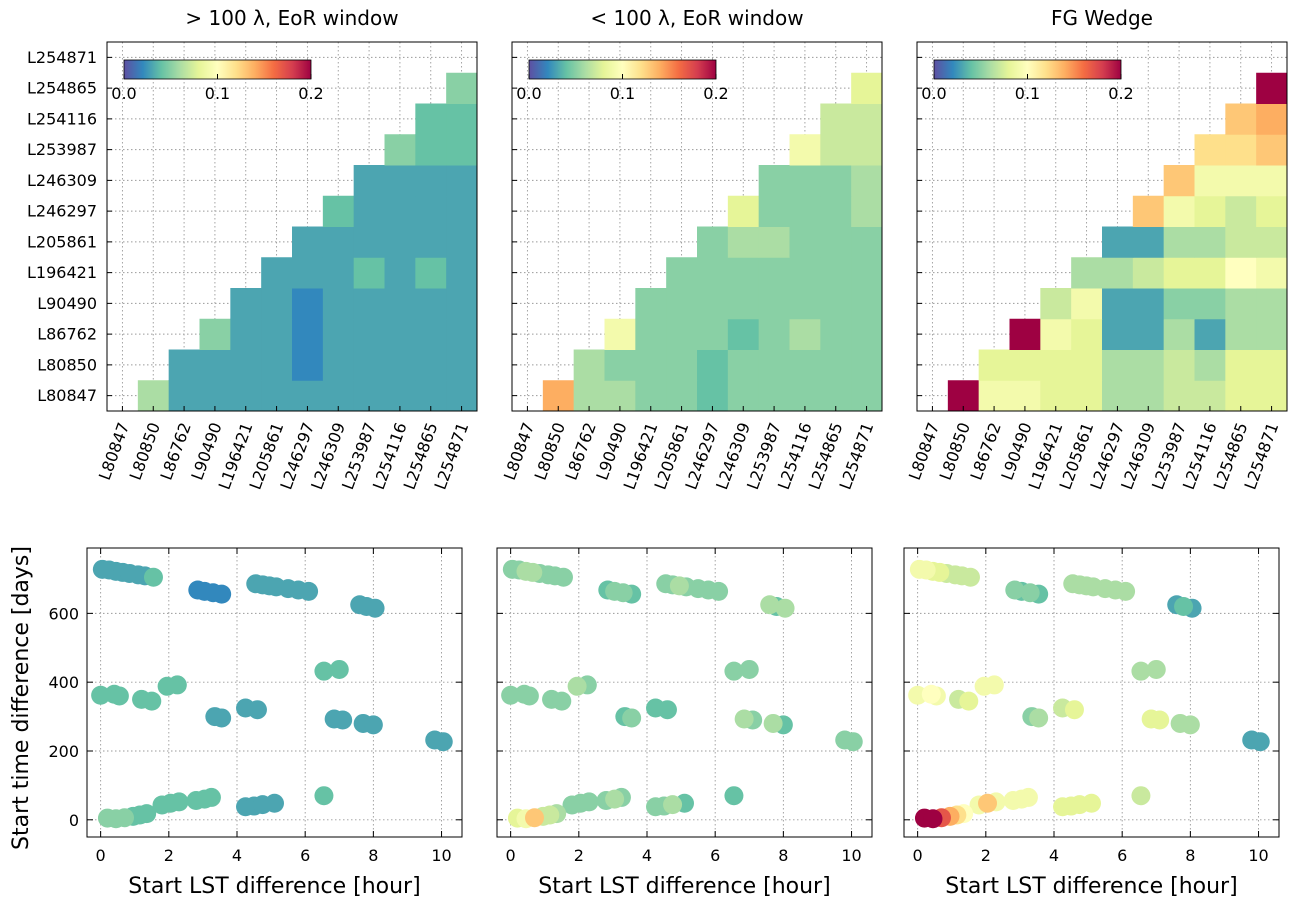 The width and height of the screenshot is (1301, 900). What do you see at coordinates (63, 751) in the screenshot?
I see `y-tick-label: 200` at bounding box center [63, 751].